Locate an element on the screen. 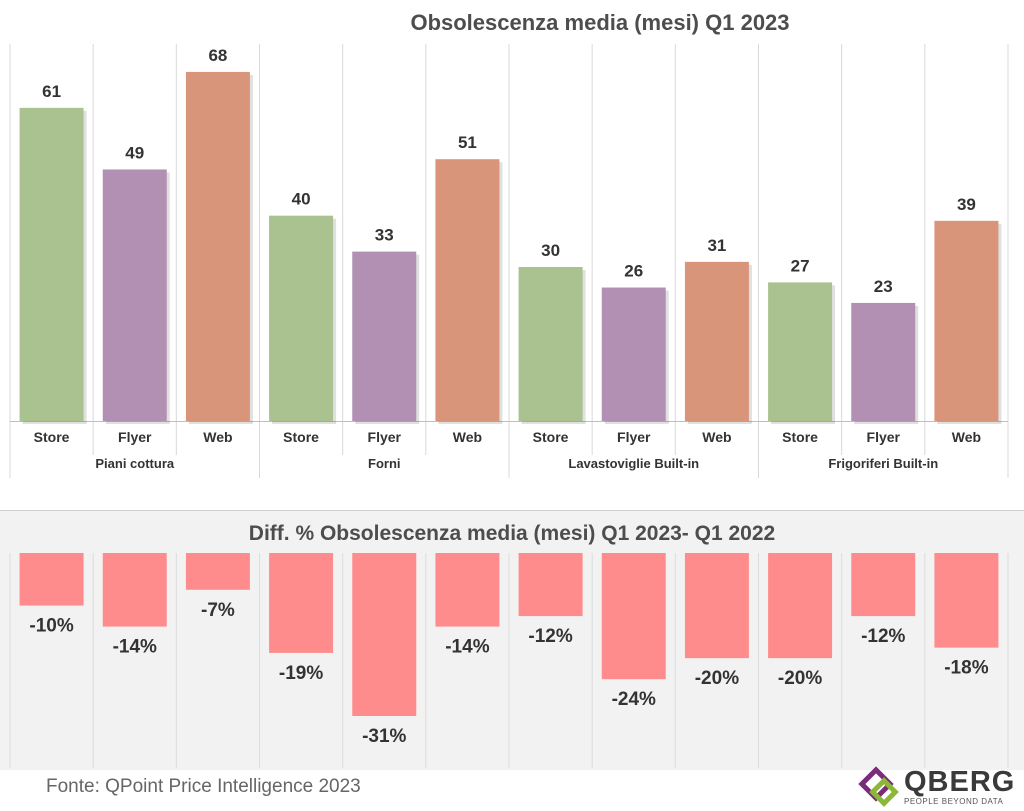 The width and height of the screenshot is (1024, 811). value-label: 23 is located at coordinates (883, 286).